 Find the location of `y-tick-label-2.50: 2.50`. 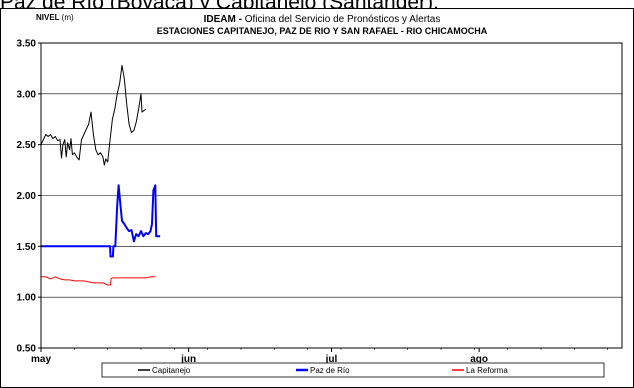

y-tick-label-2.50: 2.50 is located at coordinates (27, 145).